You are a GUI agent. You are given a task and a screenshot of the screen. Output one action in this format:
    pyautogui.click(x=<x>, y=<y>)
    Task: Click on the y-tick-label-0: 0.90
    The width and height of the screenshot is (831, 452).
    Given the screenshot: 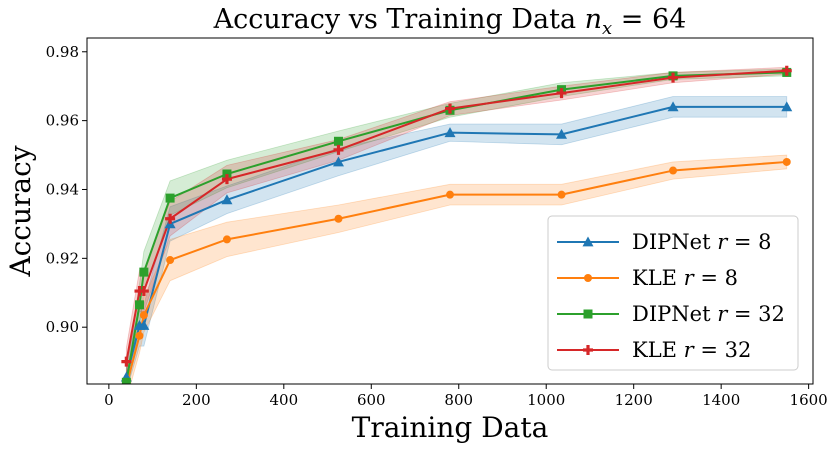 What is the action you would take?
    pyautogui.click(x=62, y=327)
    